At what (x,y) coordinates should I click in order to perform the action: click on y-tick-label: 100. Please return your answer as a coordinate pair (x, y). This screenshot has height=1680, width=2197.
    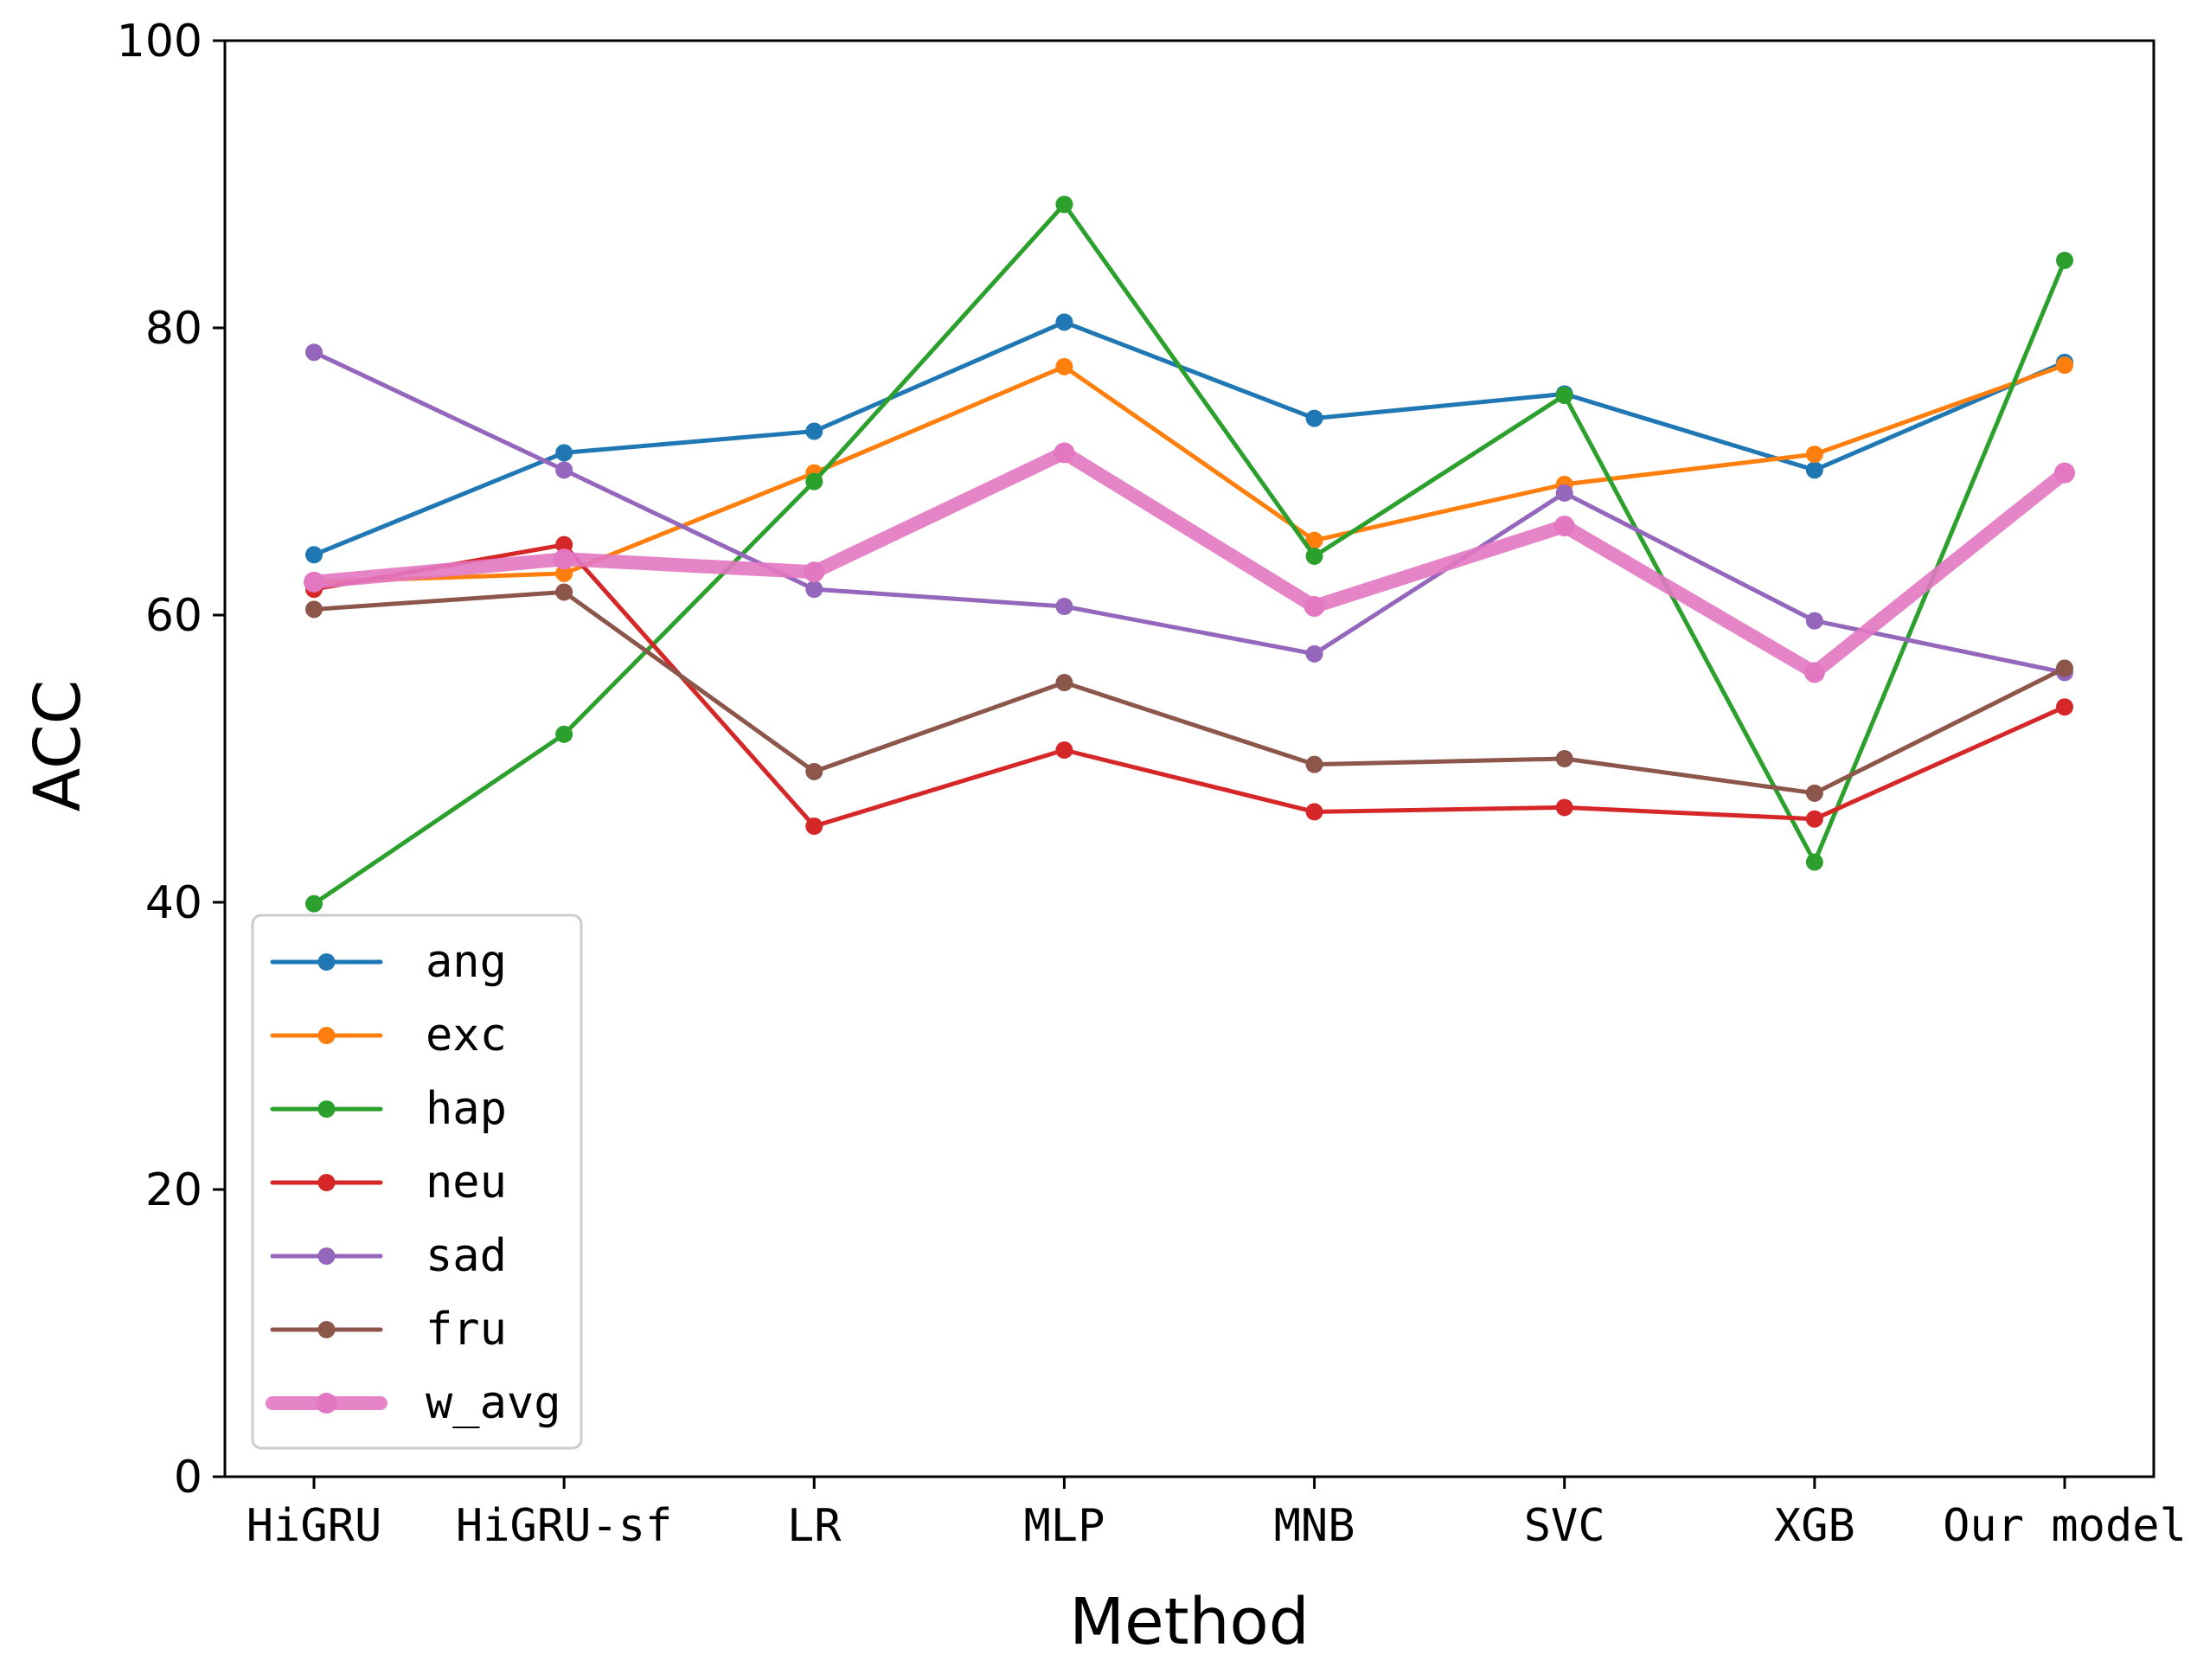
    Looking at the image, I should click on (159, 41).